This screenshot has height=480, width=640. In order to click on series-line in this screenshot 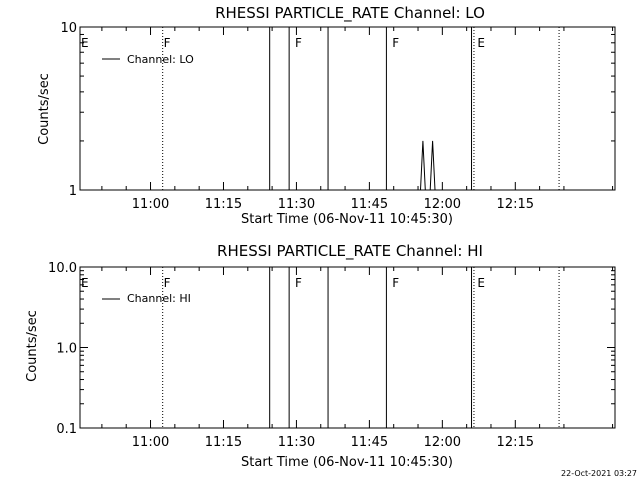, I will do `click(347, 165)`.